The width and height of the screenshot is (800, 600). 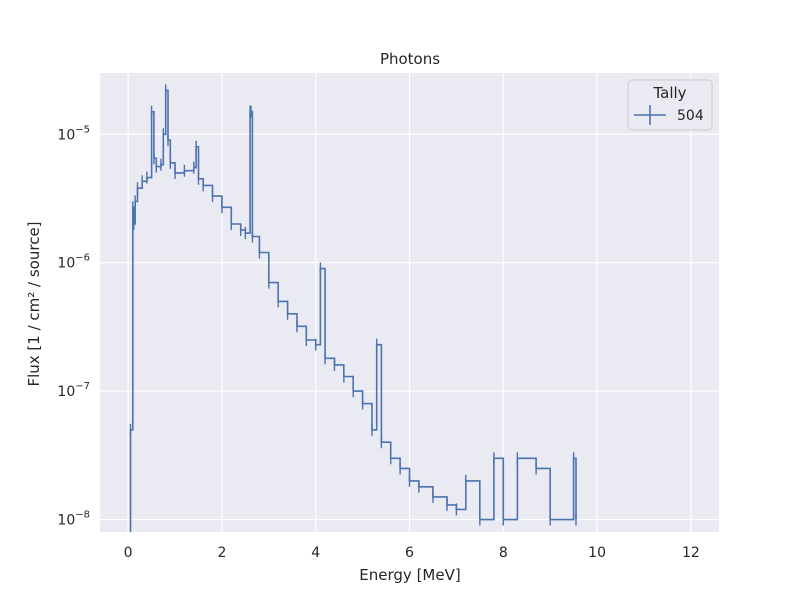 I want to click on y-axis-label: Flux [1 / cm² / source], so click(x=34, y=303).